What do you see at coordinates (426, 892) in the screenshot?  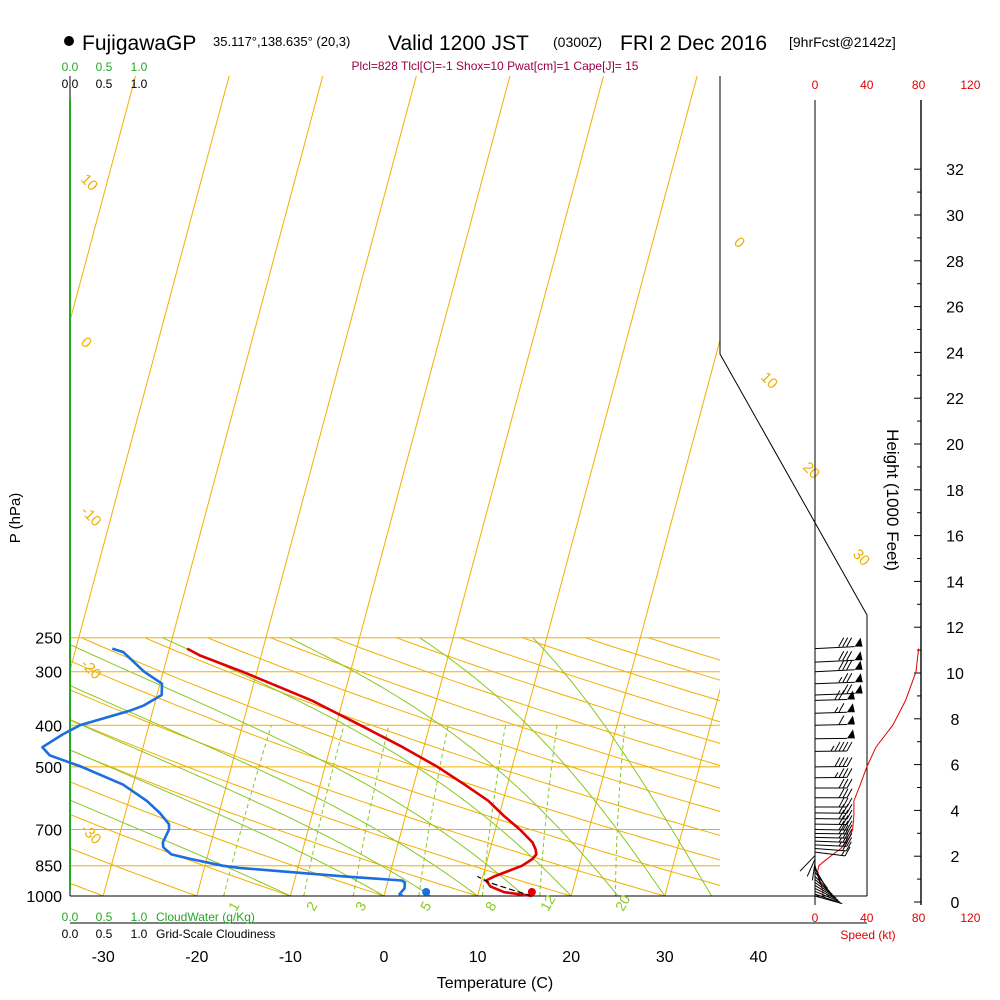 I see `surface-dewpoint-point` at bounding box center [426, 892].